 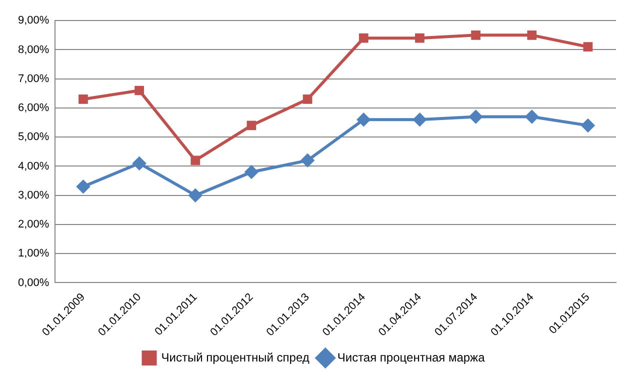 I want to click on y-tick-label: 2,00%, so click(x=34, y=224).